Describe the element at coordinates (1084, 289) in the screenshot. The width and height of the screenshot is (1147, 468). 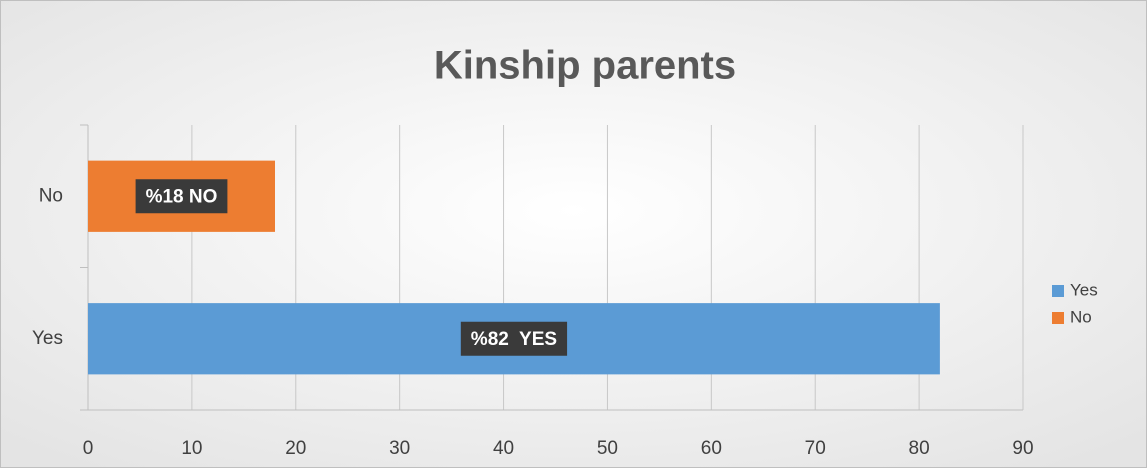
I see `legend-label: Yes` at that location.